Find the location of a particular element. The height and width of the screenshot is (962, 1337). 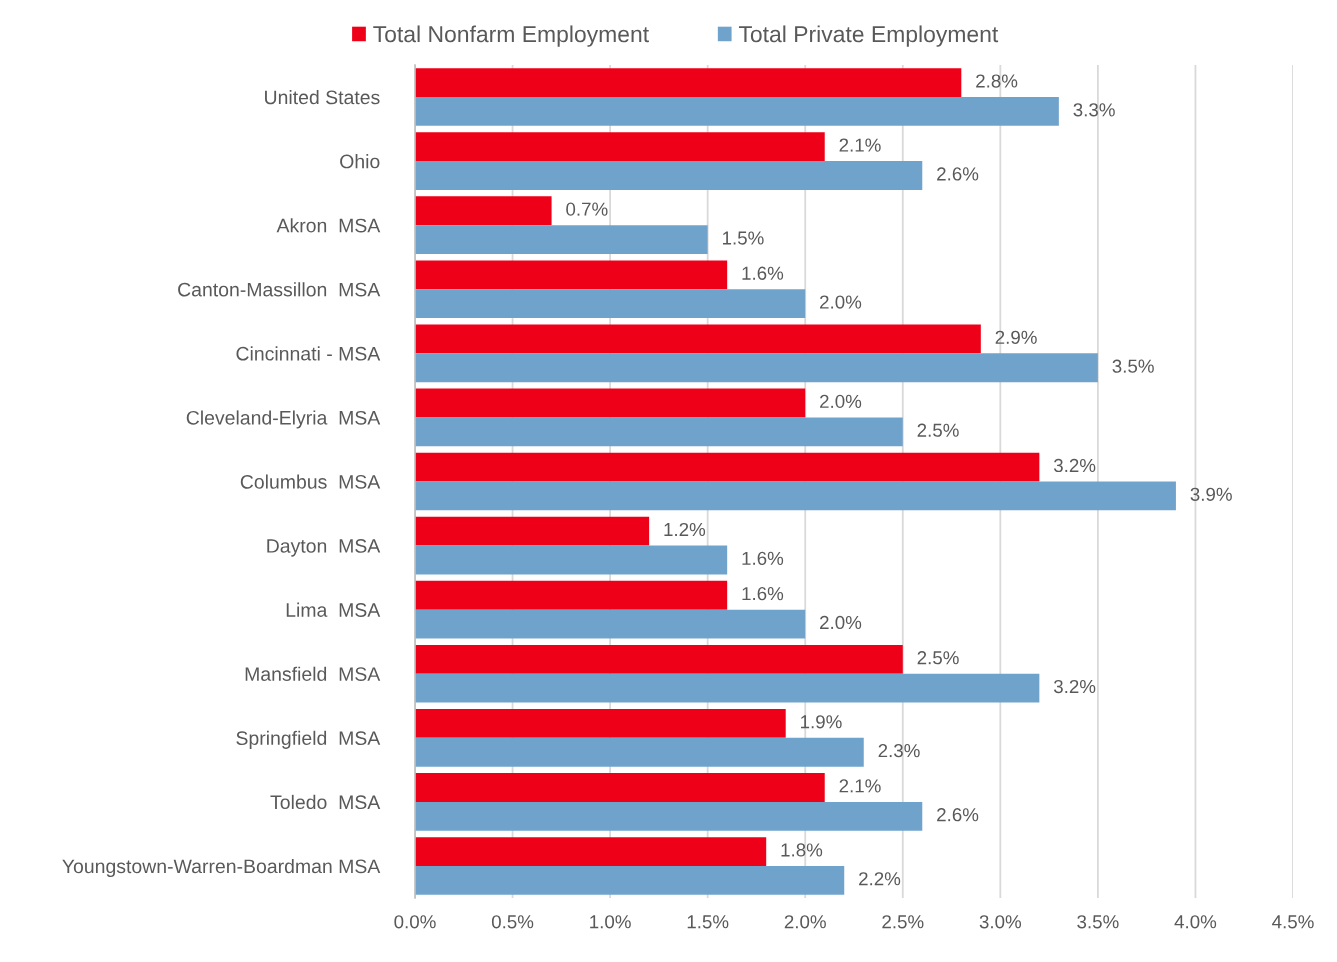

x-tick-label: 4.5% is located at coordinates (1293, 922).